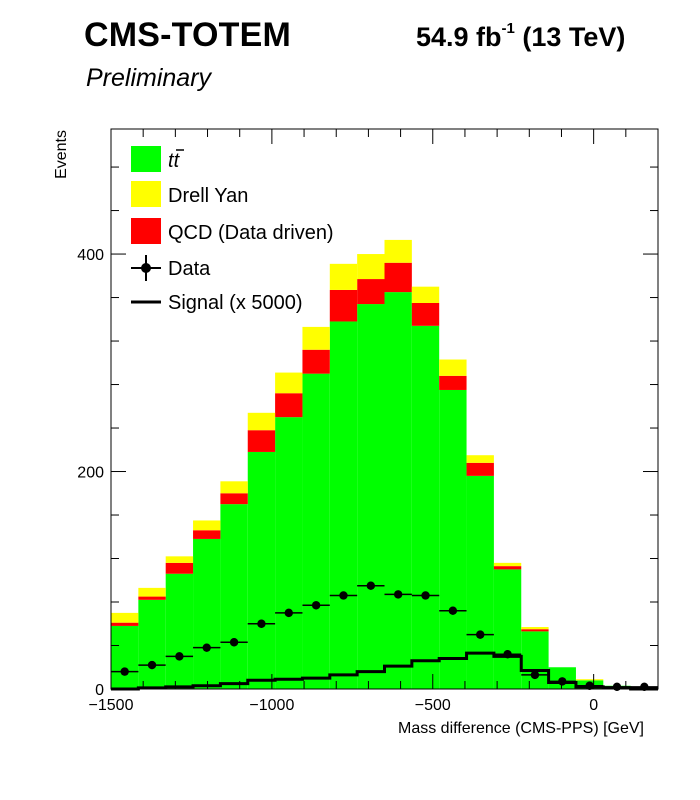 This screenshot has width=700, height=800. What do you see at coordinates (146, 231) in the screenshot?
I see `qcd-legend-swatch` at bounding box center [146, 231].